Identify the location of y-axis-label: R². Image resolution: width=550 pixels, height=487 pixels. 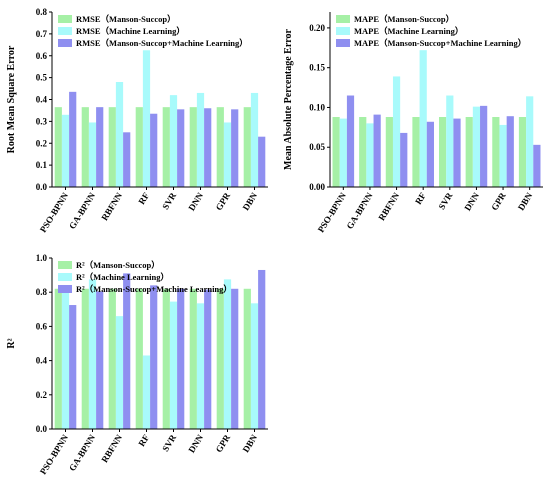
(11, 343).